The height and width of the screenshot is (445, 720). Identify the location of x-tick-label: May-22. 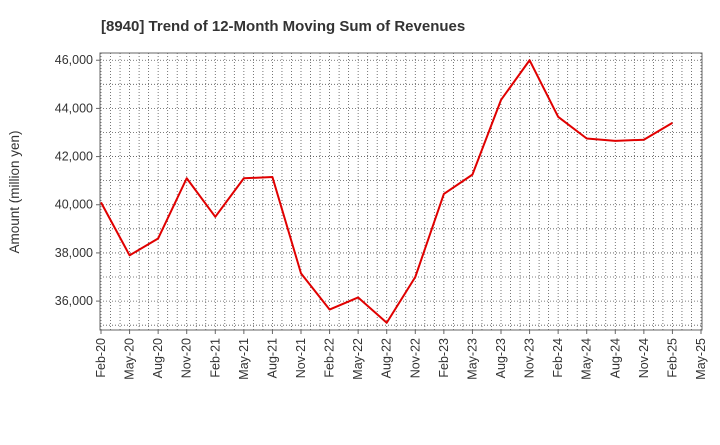
(358, 359).